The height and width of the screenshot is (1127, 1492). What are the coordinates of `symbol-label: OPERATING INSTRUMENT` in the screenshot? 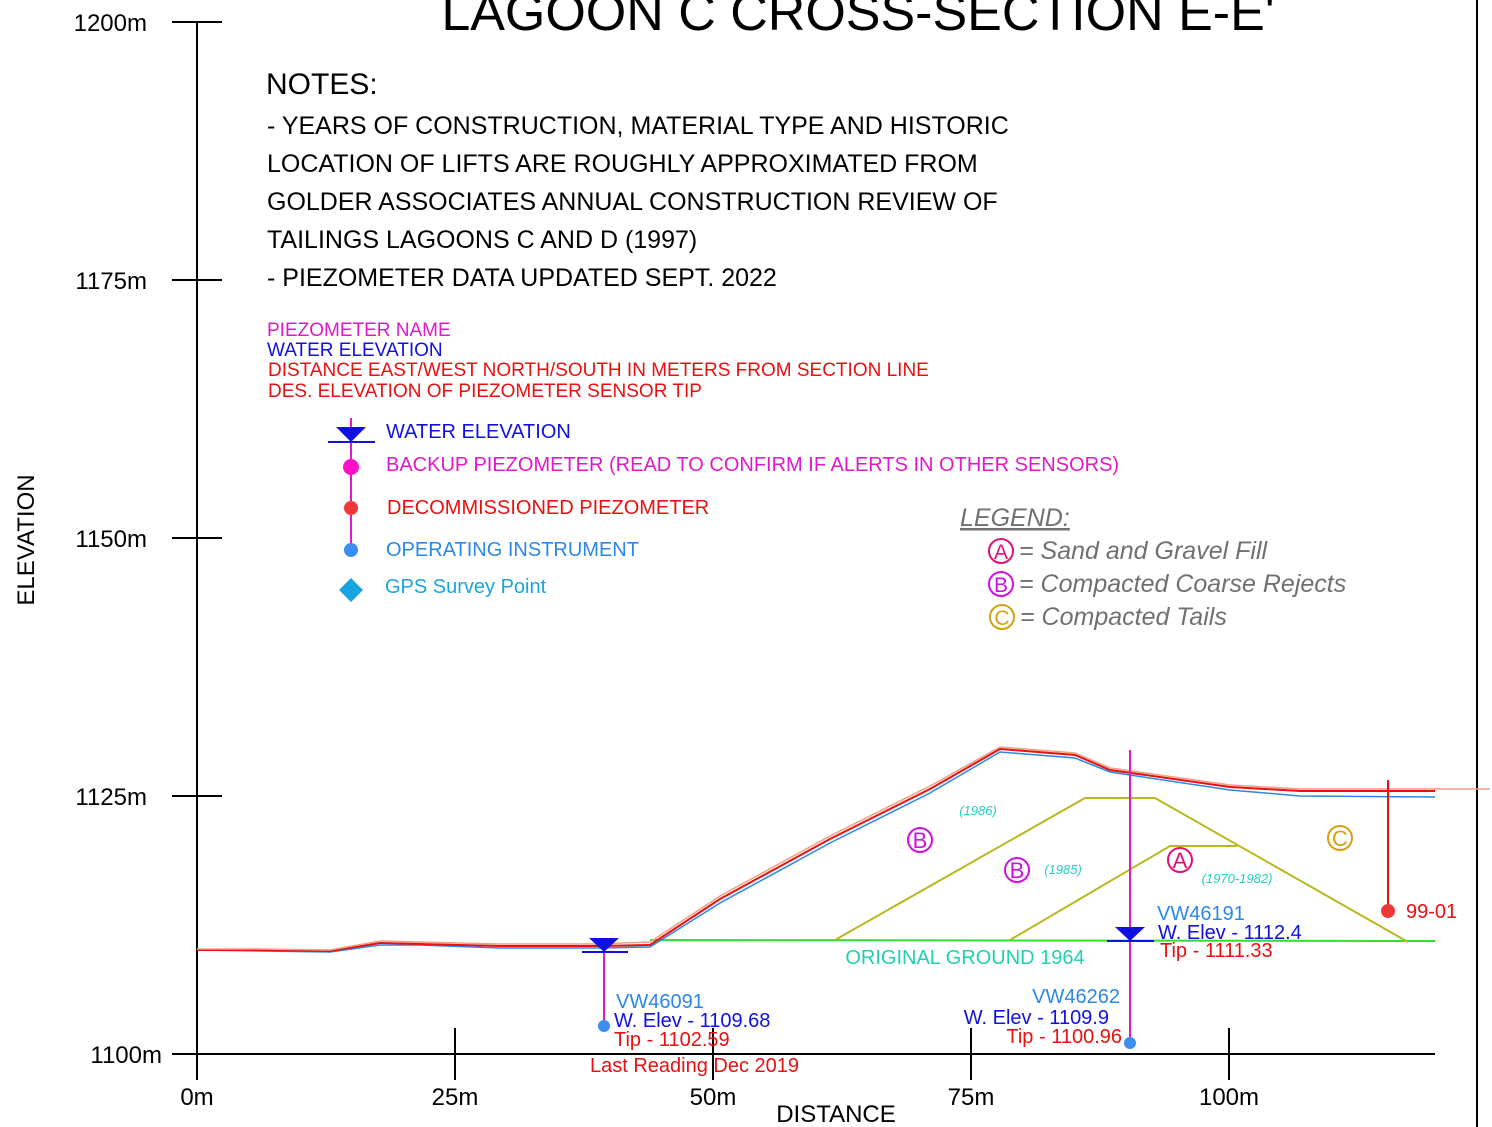 It's located at (512, 550).